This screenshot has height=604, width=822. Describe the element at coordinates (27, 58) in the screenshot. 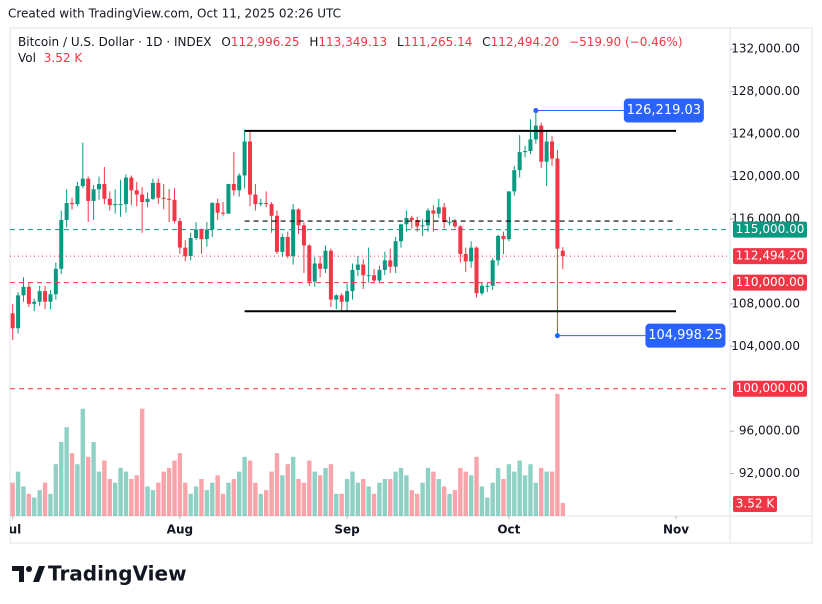

I see `volume-name: Vol` at that location.